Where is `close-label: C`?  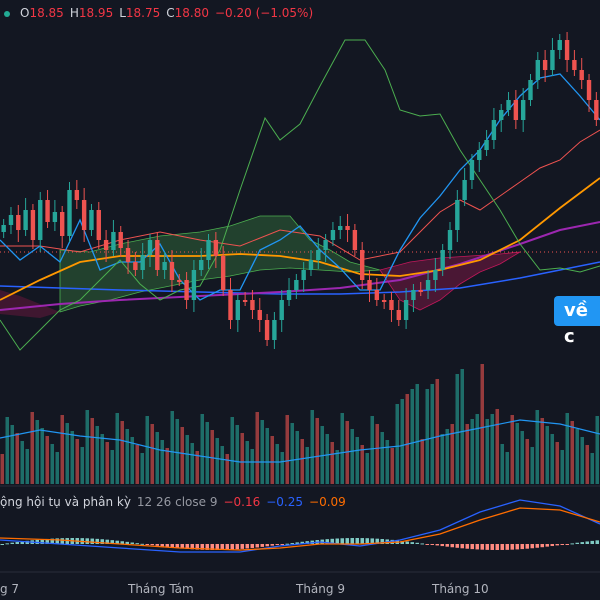
close-label: C is located at coordinates (170, 13).